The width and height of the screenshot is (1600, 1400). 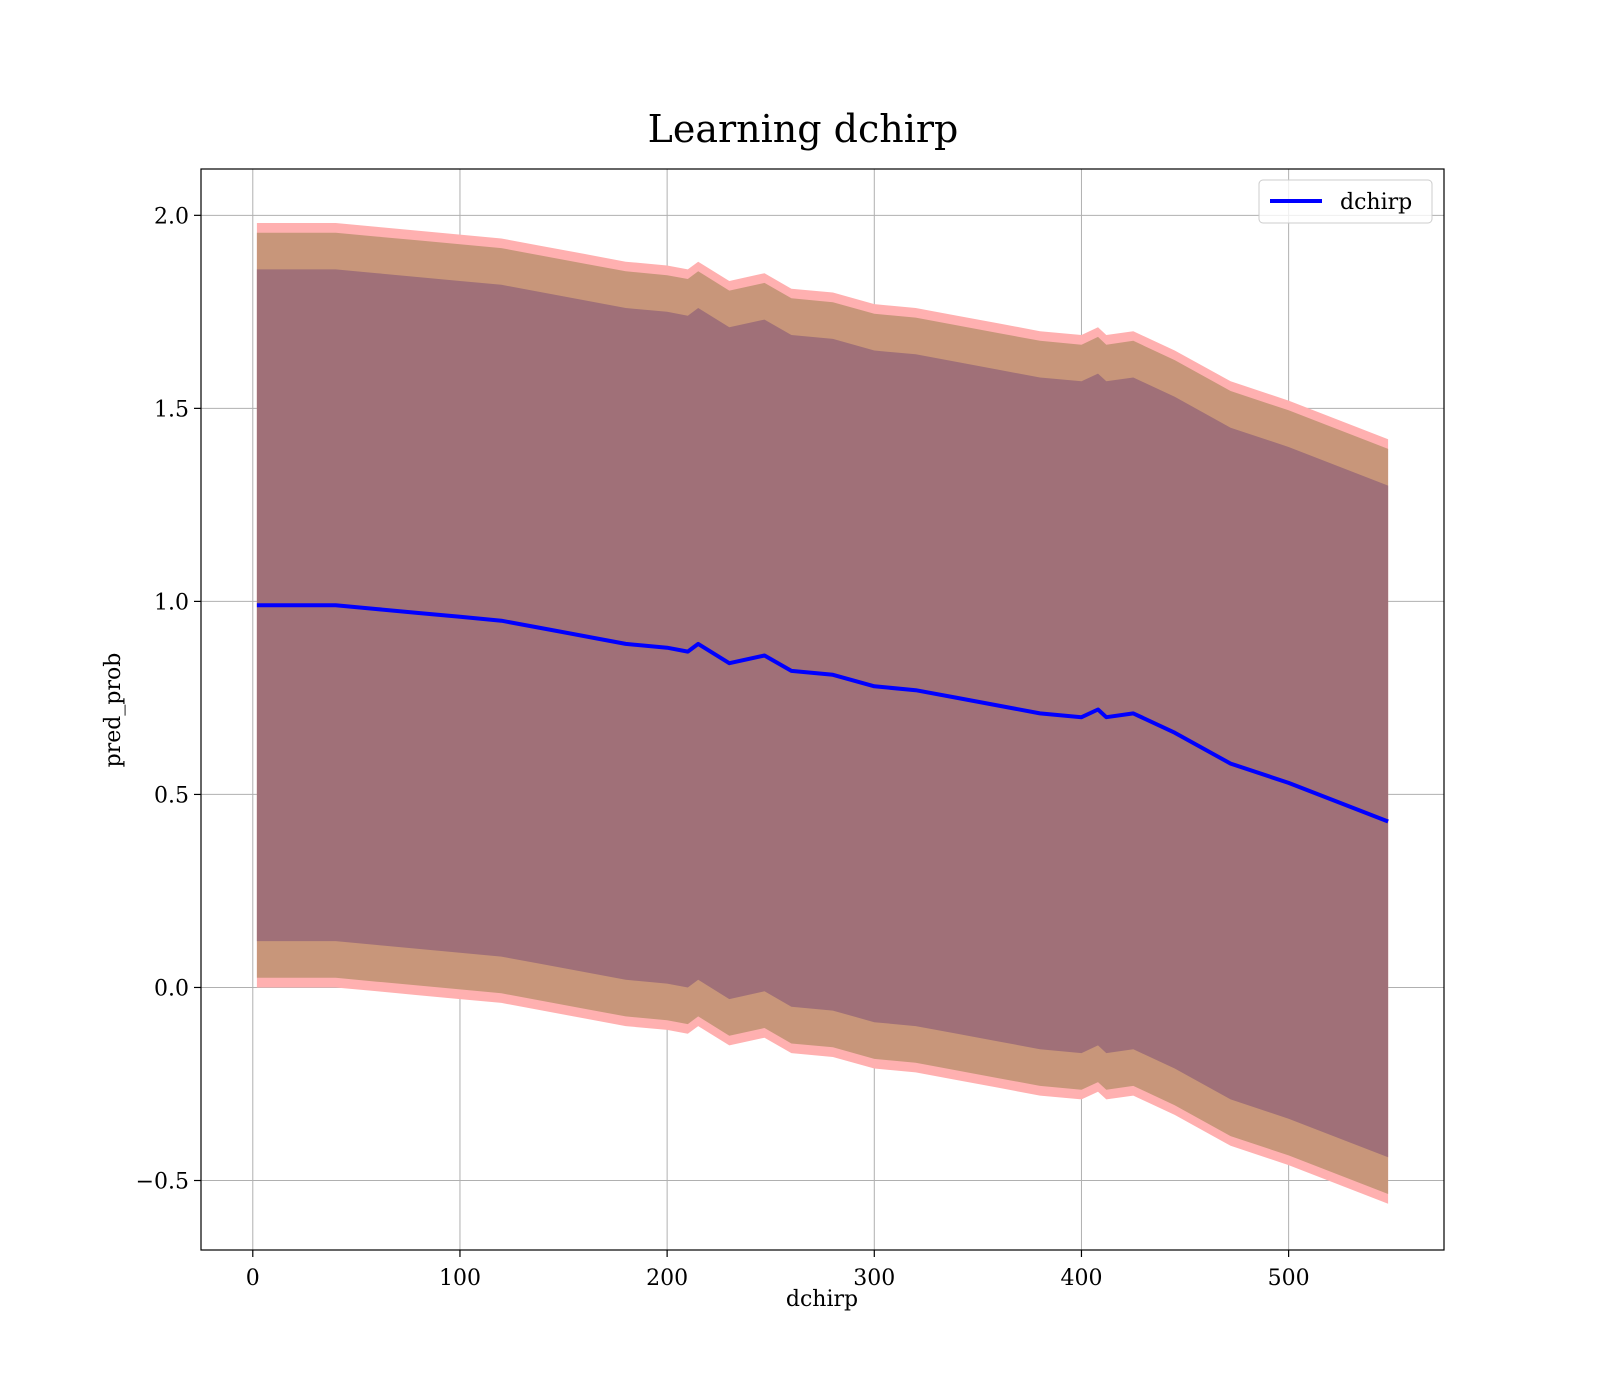 I want to click on y-tick-label-0: −0.5, so click(x=162, y=1182).